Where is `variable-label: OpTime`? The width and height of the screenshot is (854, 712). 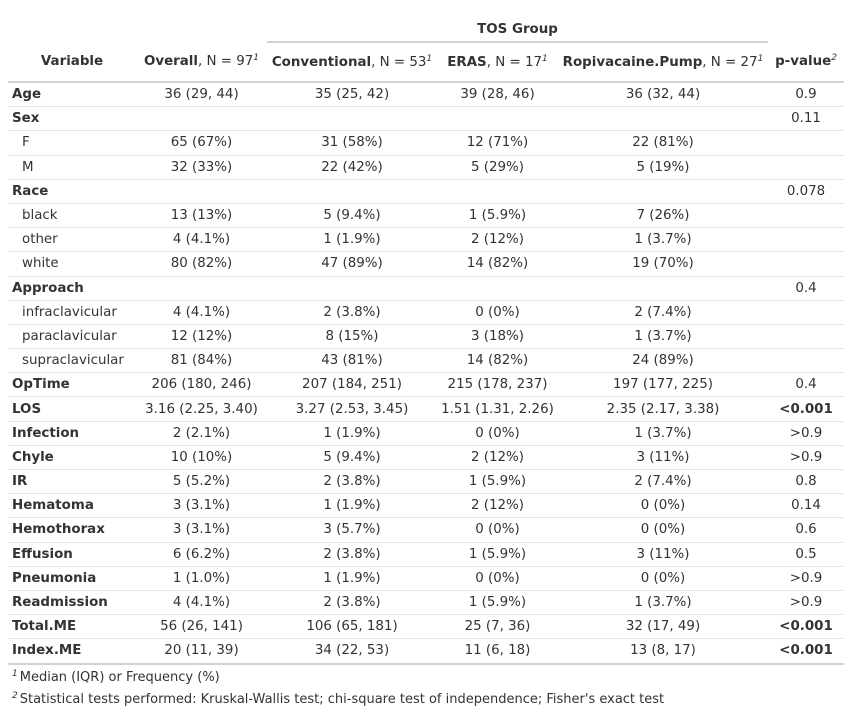 variable-label: OpTime is located at coordinates (72, 385).